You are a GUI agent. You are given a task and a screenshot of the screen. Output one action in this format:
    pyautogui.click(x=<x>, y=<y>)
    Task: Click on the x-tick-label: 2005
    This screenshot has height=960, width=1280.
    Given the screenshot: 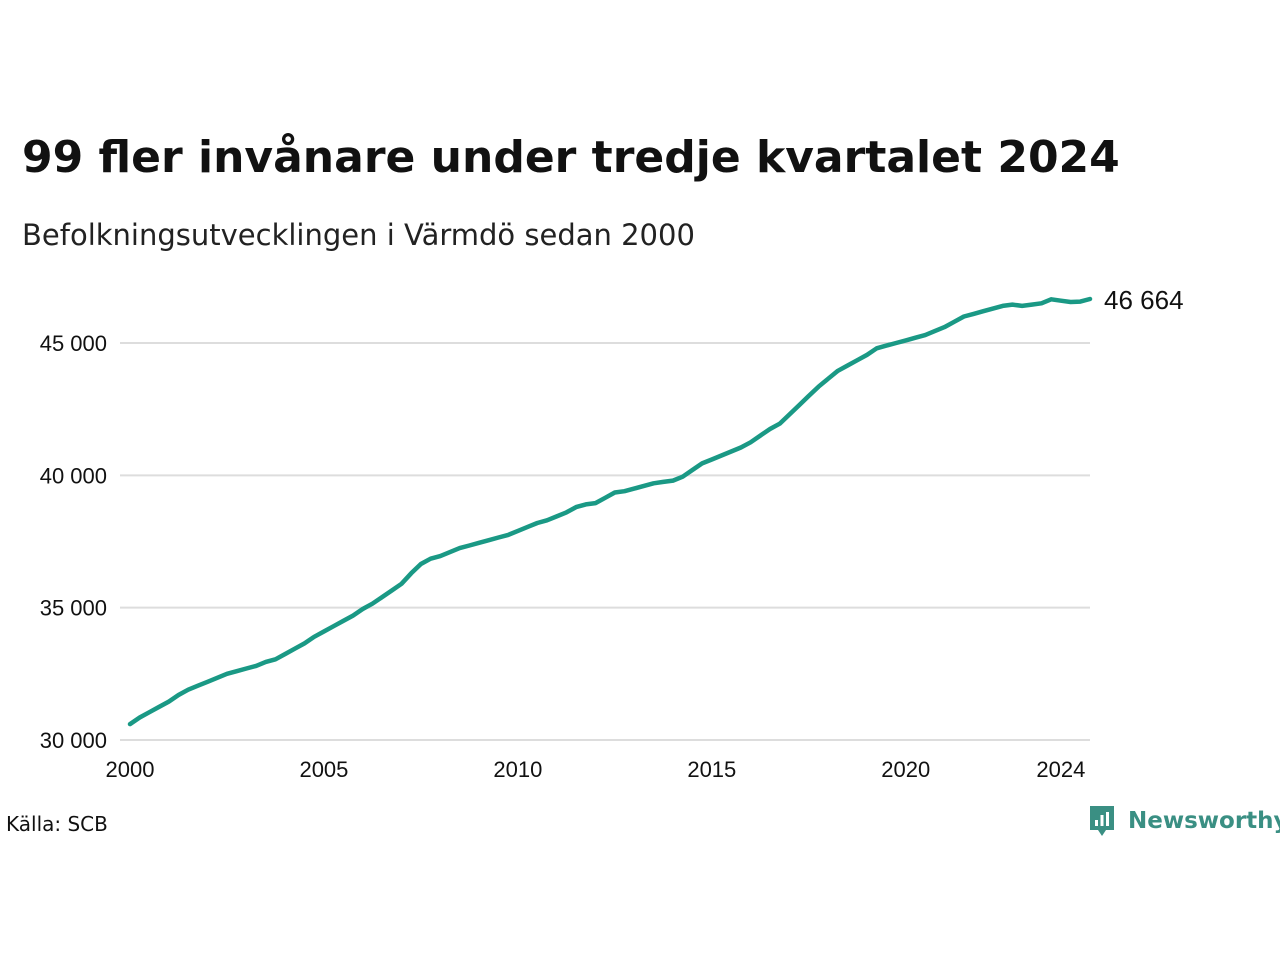 What is the action you would take?
    pyautogui.click(x=323, y=769)
    